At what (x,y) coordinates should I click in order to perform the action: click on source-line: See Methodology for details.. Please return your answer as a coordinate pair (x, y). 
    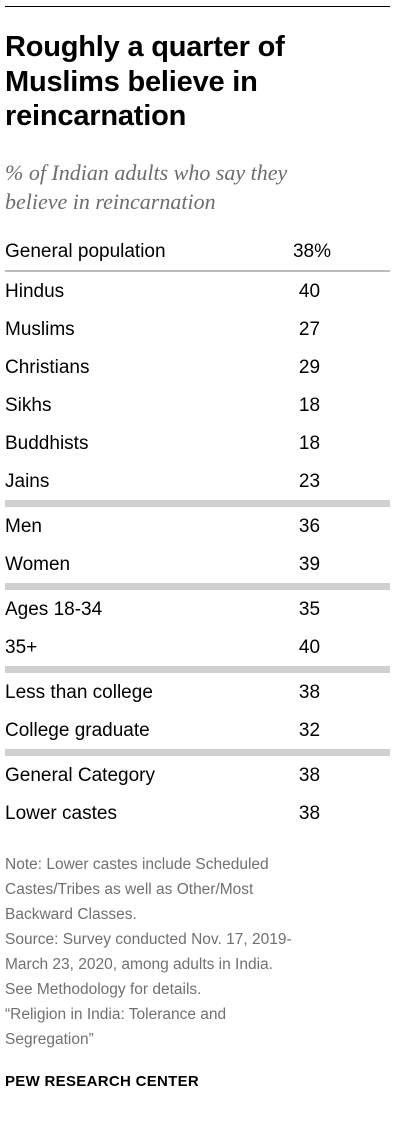
    Looking at the image, I should click on (103, 989).